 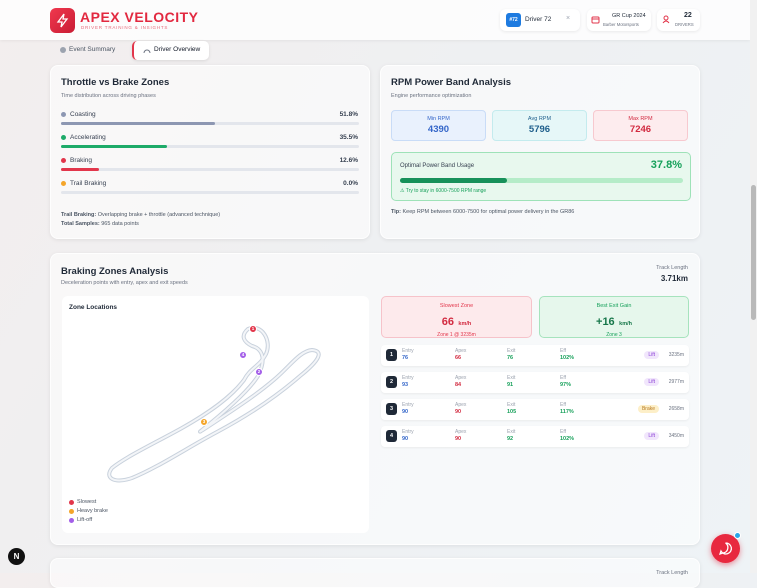 What do you see at coordinates (396, 212) in the screenshot?
I see `tip-label: Tip:` at bounding box center [396, 212].